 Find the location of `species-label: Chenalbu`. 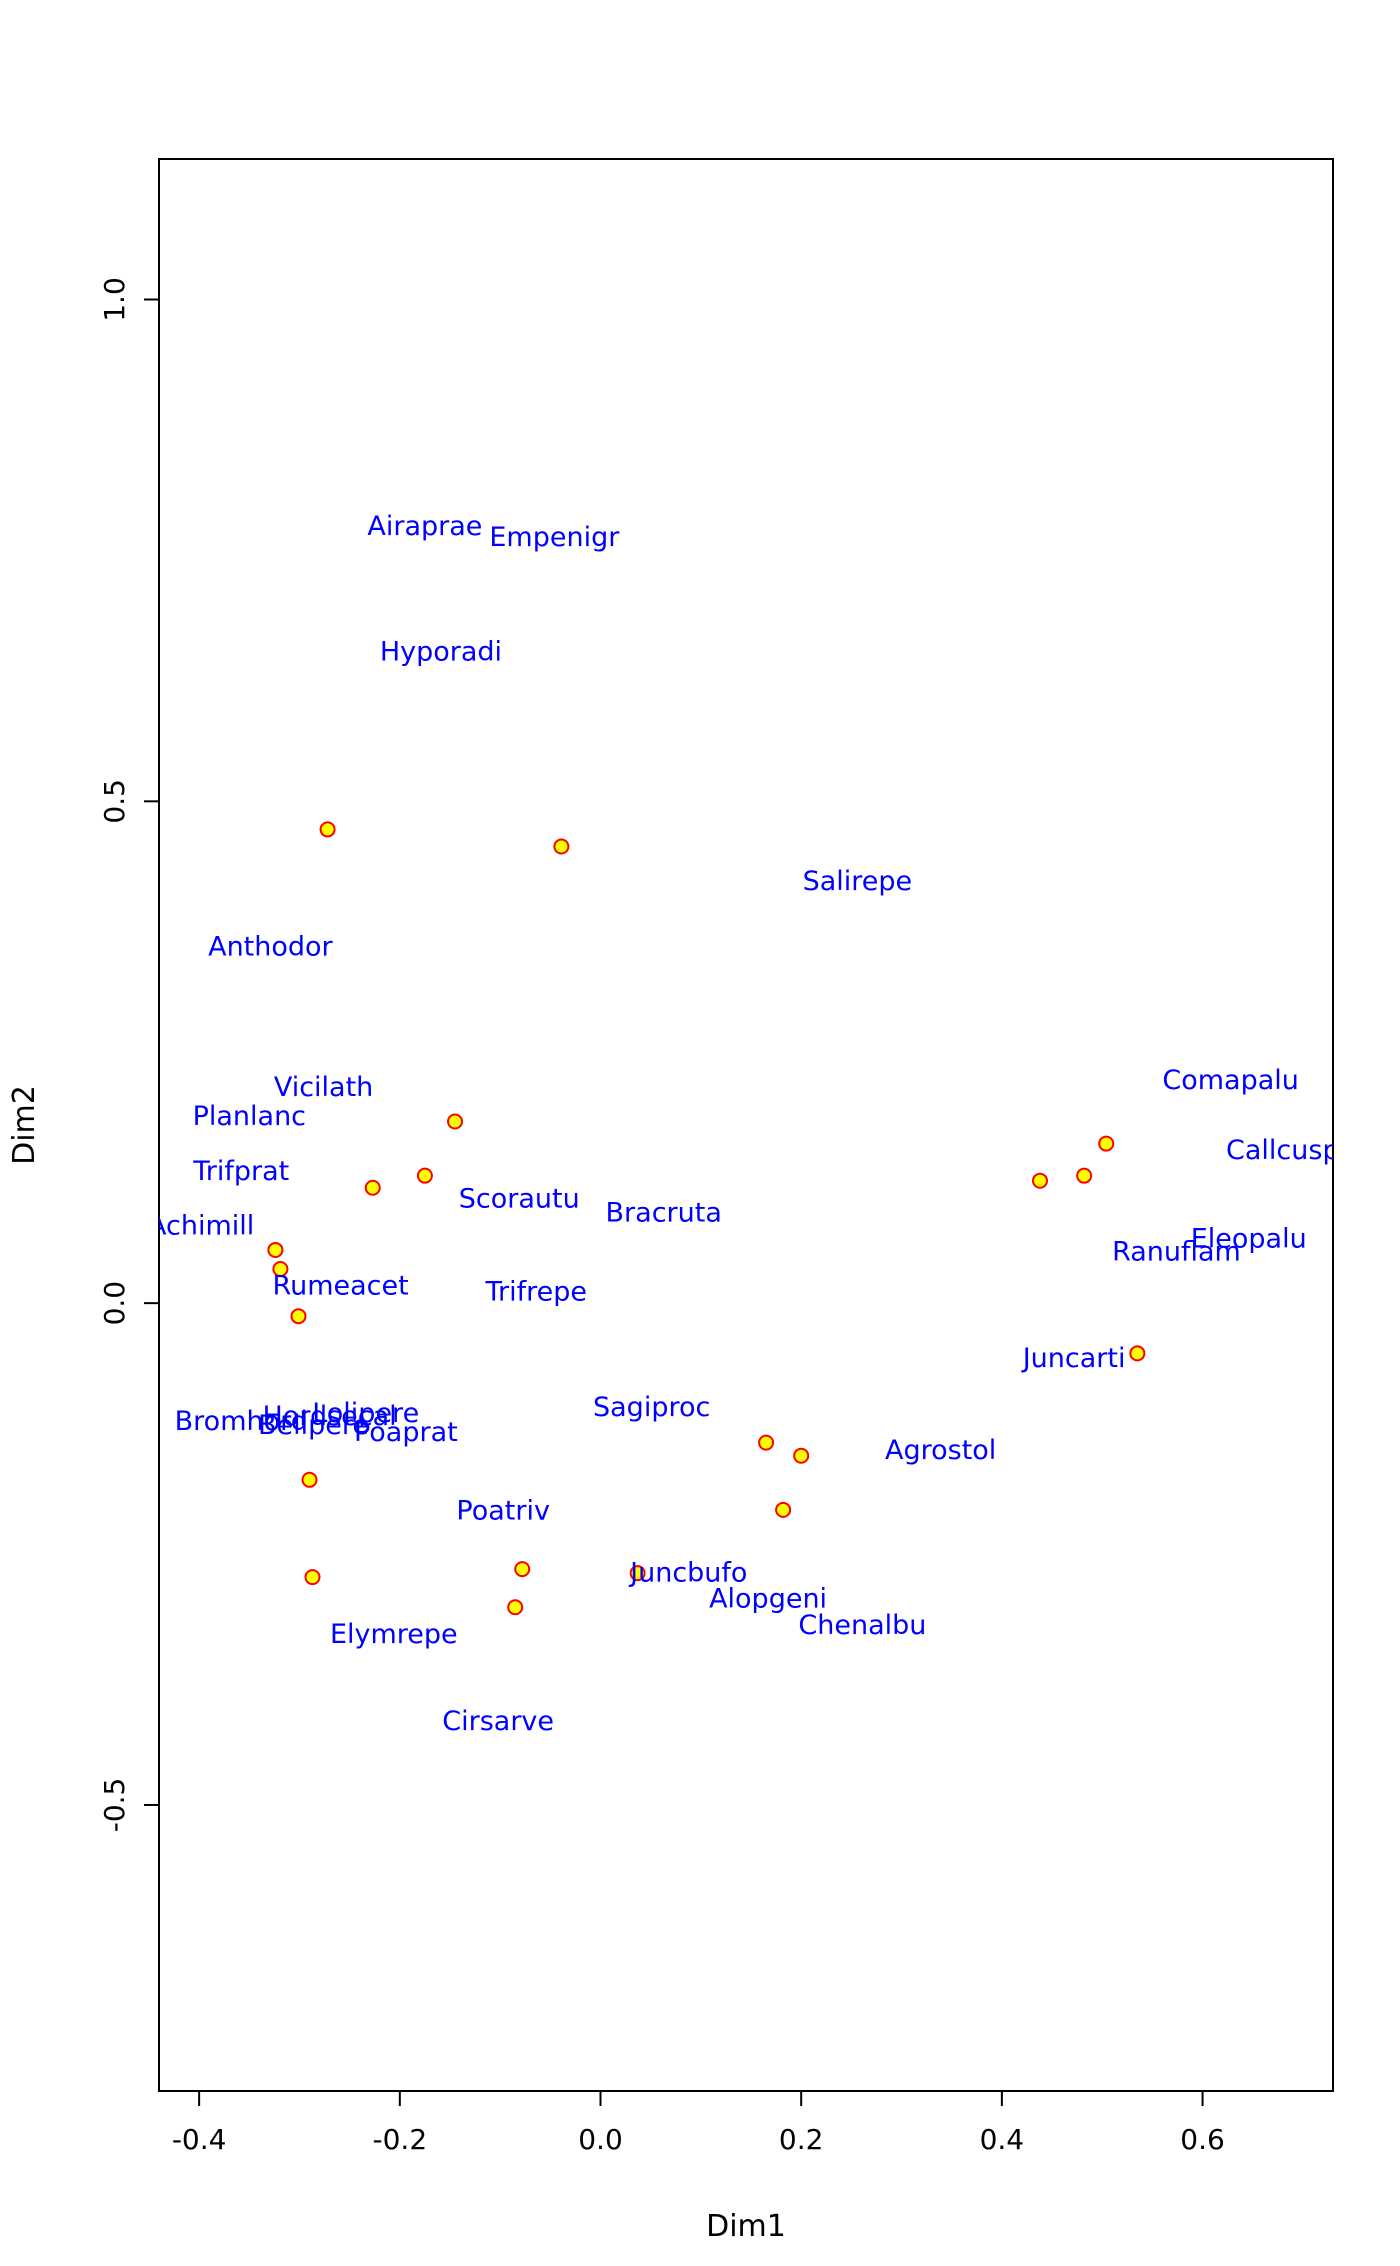

species-label: Chenalbu is located at coordinates (862, 1625).